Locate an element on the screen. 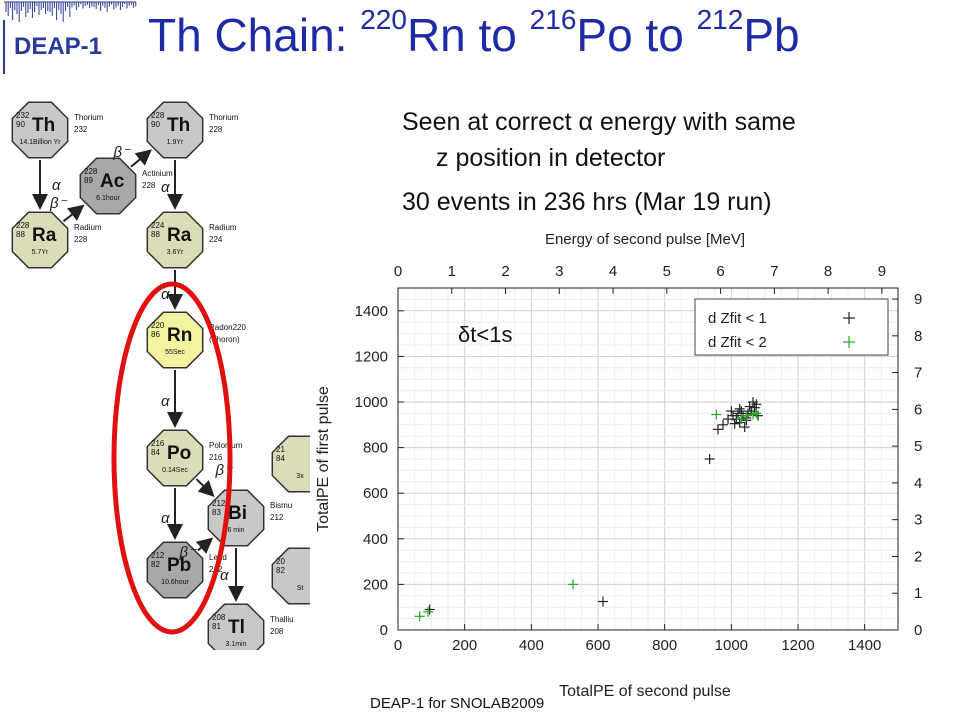  x-axis-label: TotalPE of second pulse is located at coordinates (645, 691).